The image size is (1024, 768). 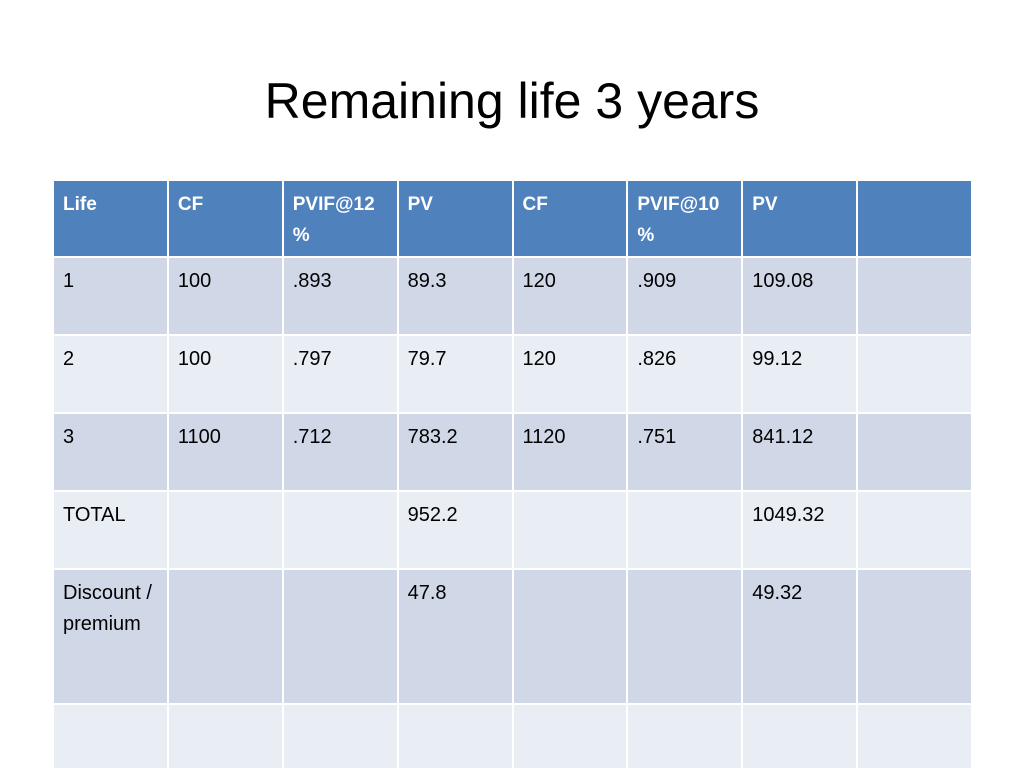 What do you see at coordinates (455, 530) in the screenshot?
I see `table-cell: 952.2` at bounding box center [455, 530].